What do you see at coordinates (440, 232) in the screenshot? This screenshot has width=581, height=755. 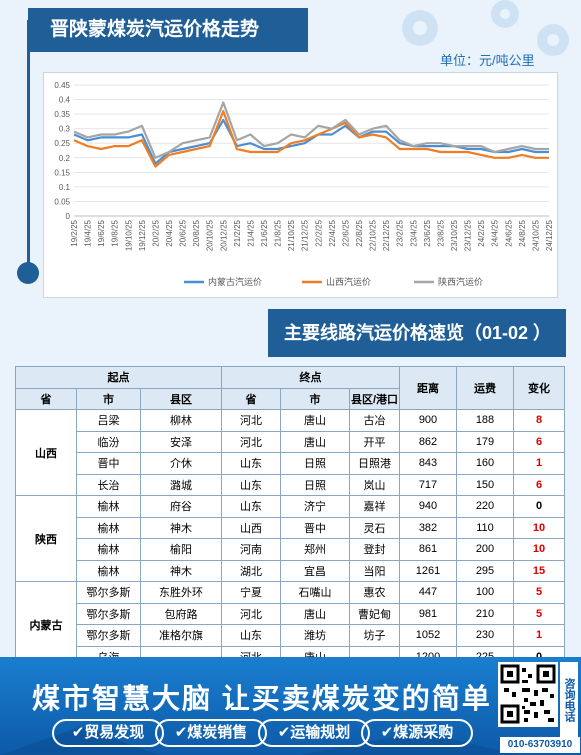 I see `x-tick-label: 23/8/25` at bounding box center [440, 232].